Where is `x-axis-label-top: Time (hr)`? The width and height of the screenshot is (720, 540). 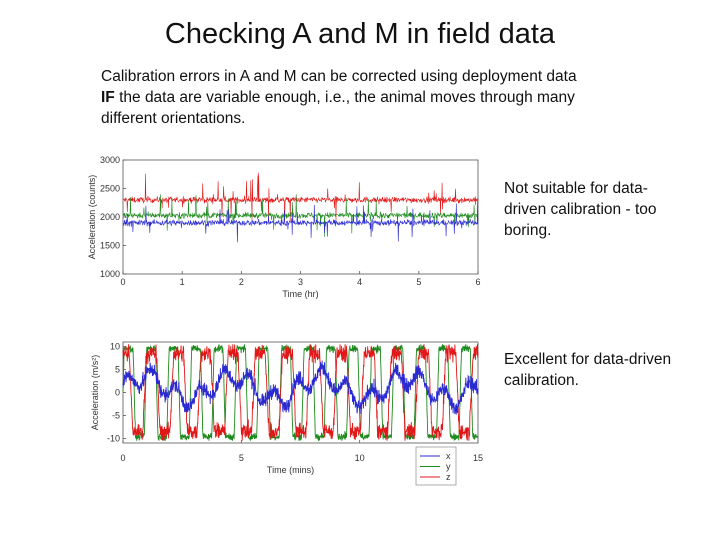
x-axis-label-top: Time (hr) is located at coordinates (300, 294).